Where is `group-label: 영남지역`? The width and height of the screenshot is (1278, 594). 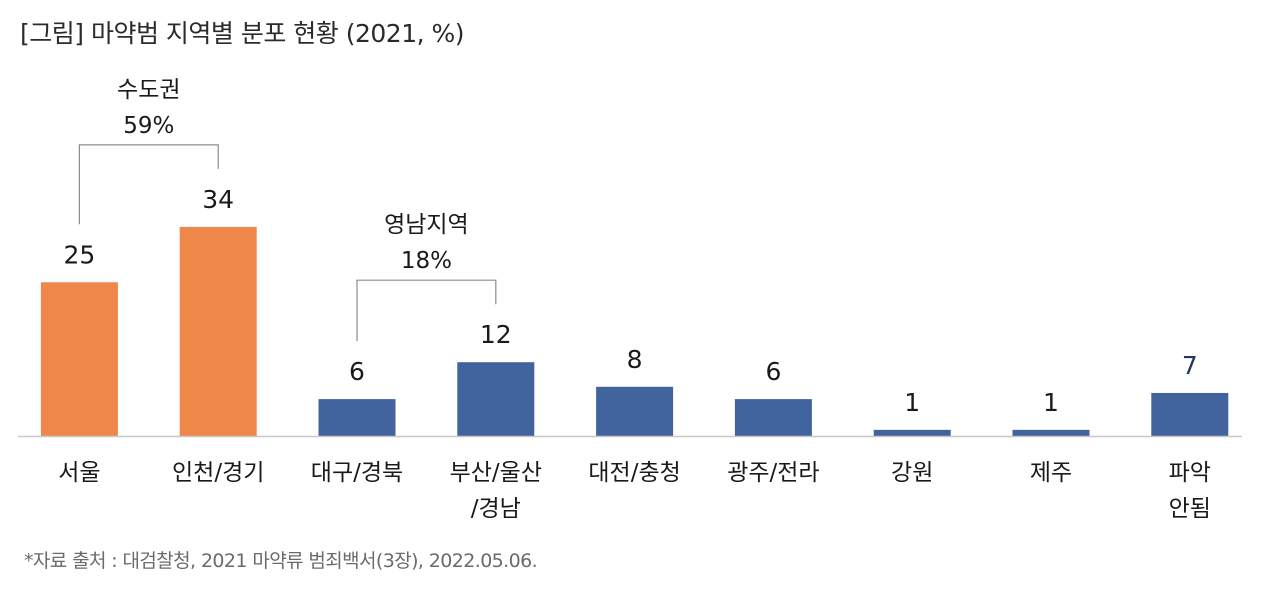
group-label: 영남지역 is located at coordinates (426, 225).